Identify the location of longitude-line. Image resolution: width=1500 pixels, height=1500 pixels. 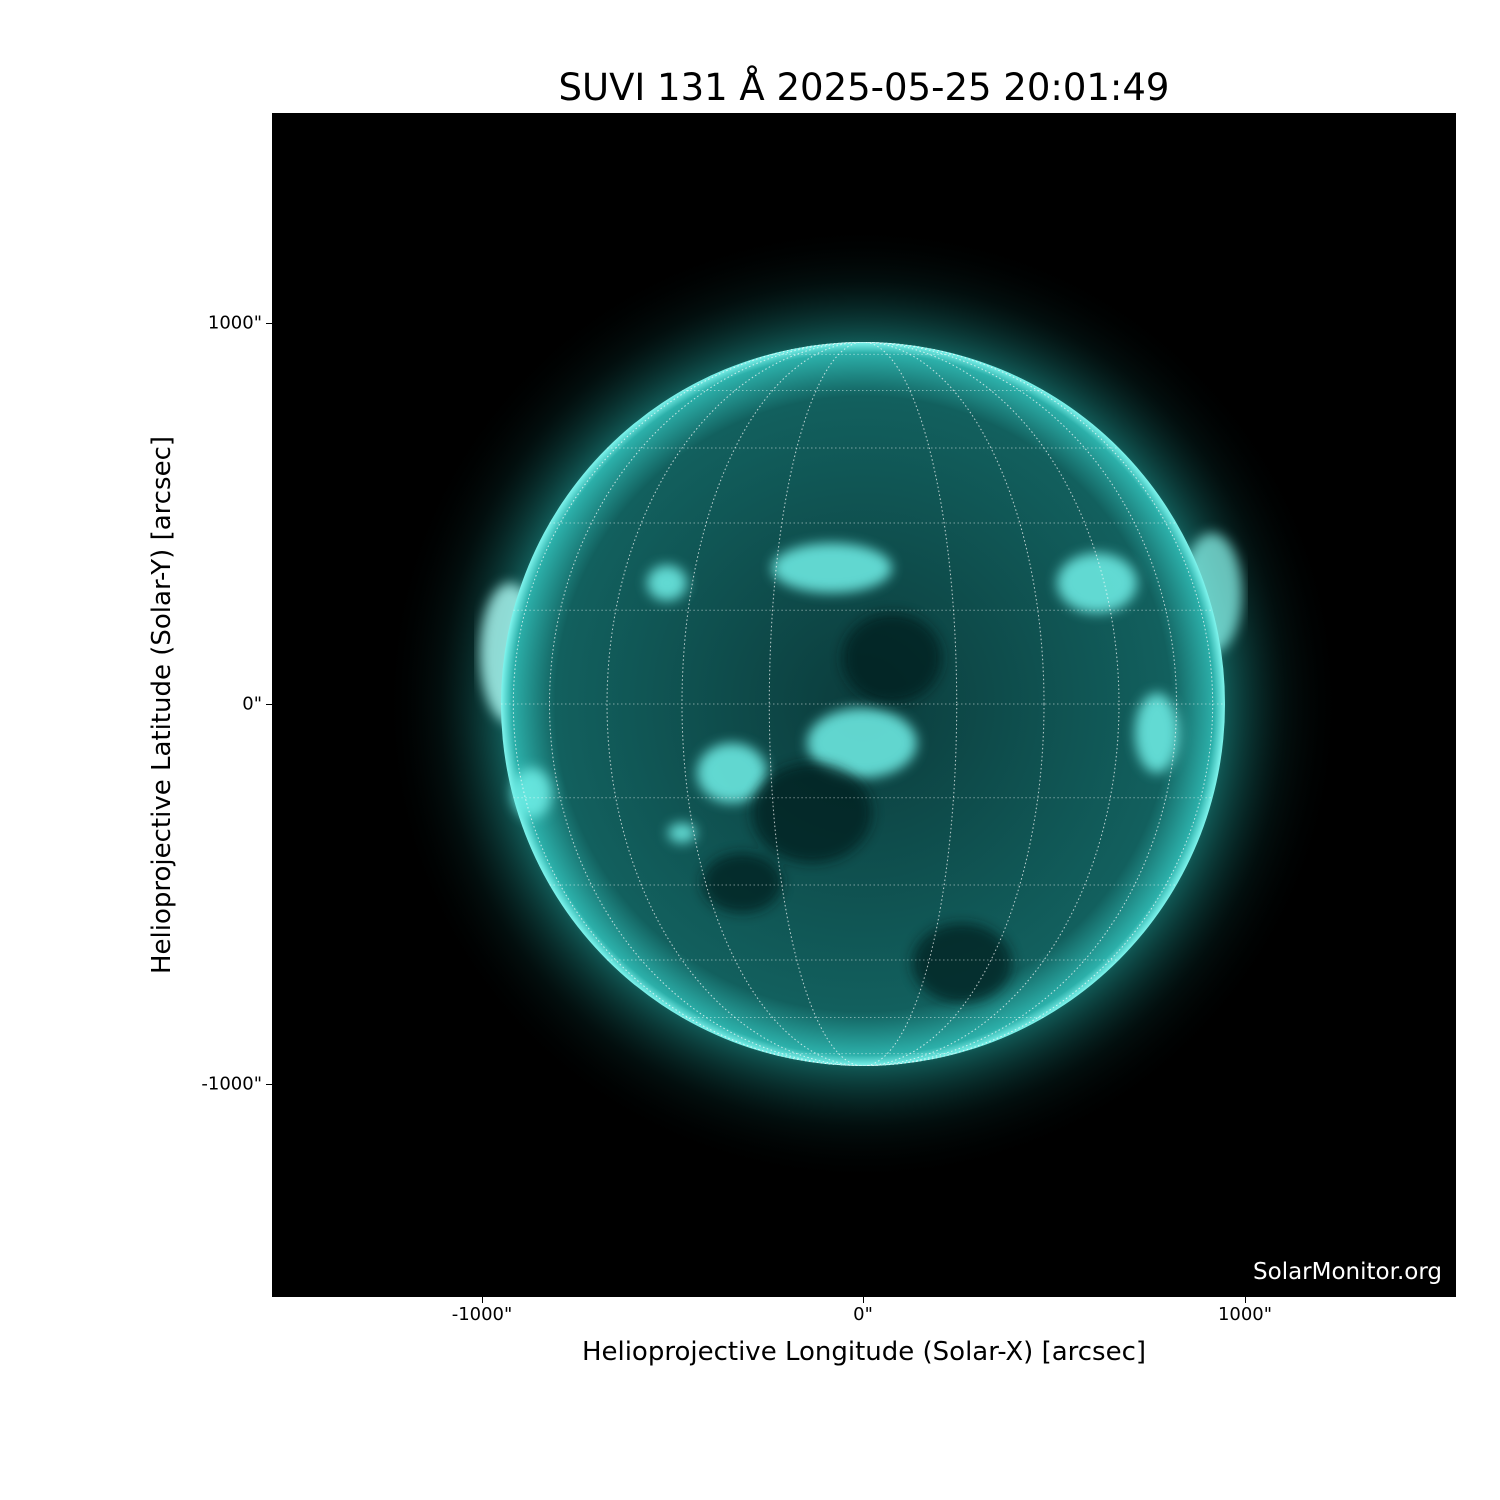
(863, 704).